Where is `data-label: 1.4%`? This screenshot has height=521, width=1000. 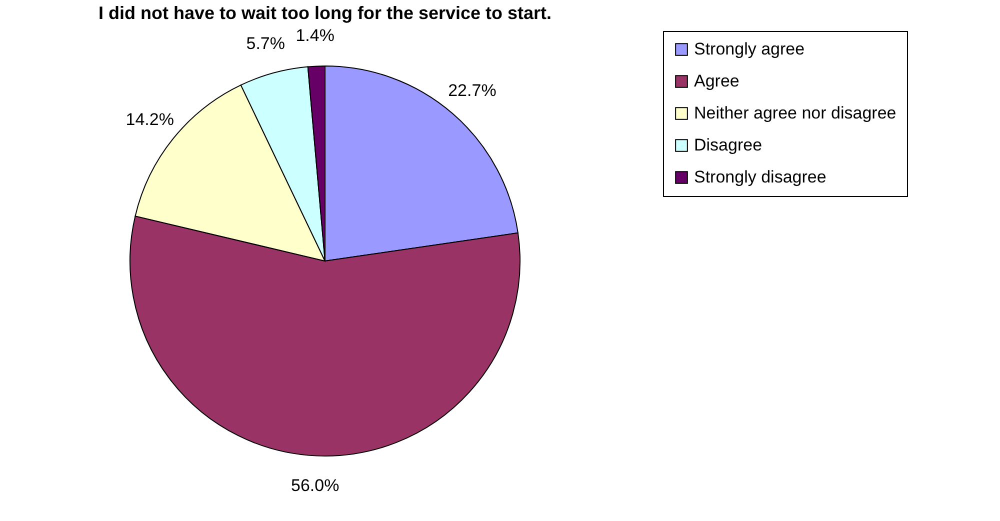 data-label: 1.4% is located at coordinates (315, 36).